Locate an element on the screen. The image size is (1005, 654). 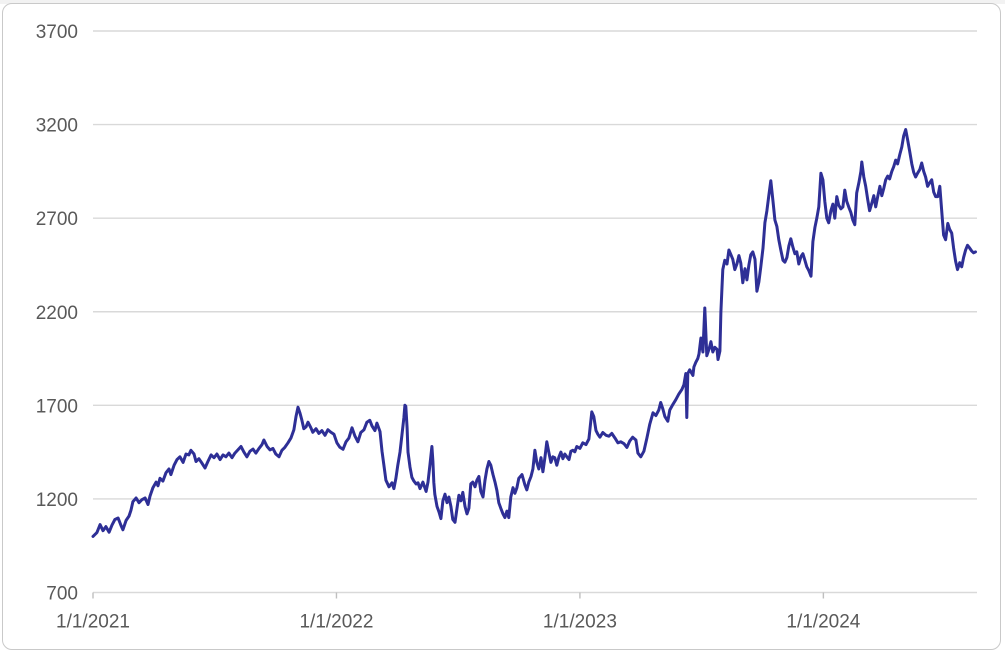
x-tick-label: 1/1/2024 is located at coordinates (823, 622).